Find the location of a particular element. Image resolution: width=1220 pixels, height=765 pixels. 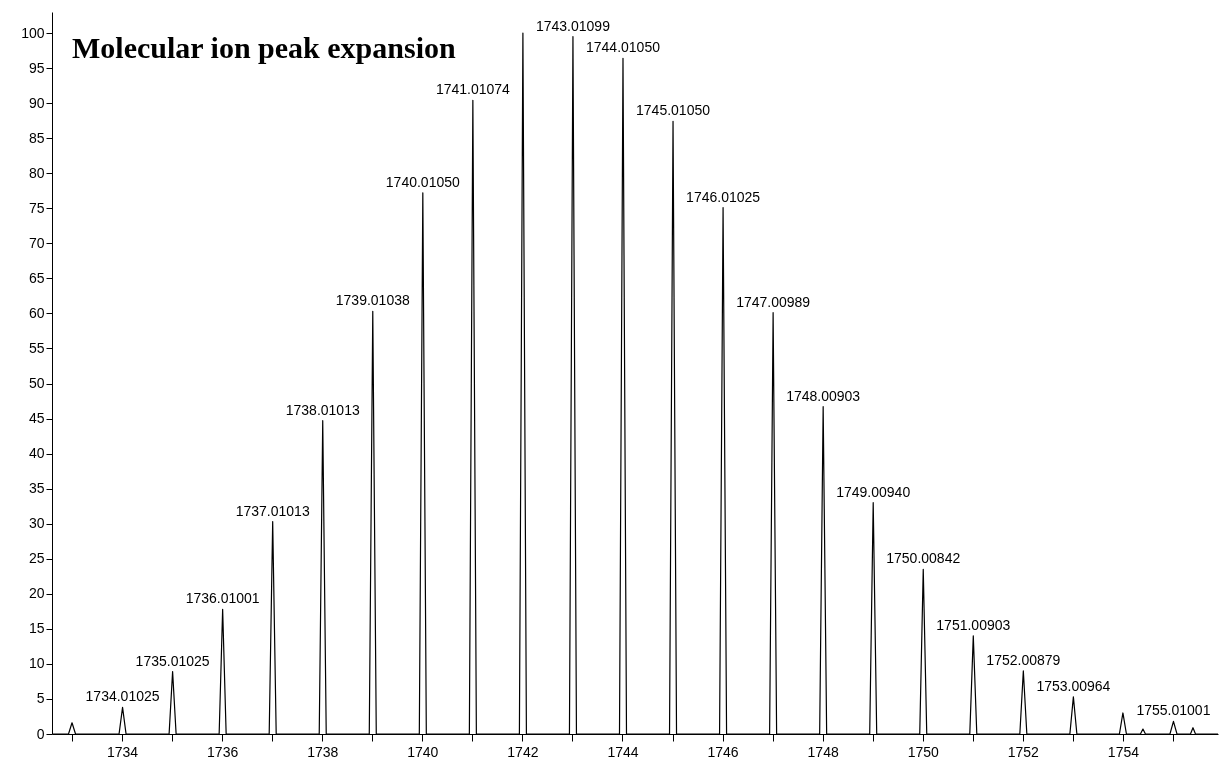

y-tick-label: 80 is located at coordinates (36, 172).